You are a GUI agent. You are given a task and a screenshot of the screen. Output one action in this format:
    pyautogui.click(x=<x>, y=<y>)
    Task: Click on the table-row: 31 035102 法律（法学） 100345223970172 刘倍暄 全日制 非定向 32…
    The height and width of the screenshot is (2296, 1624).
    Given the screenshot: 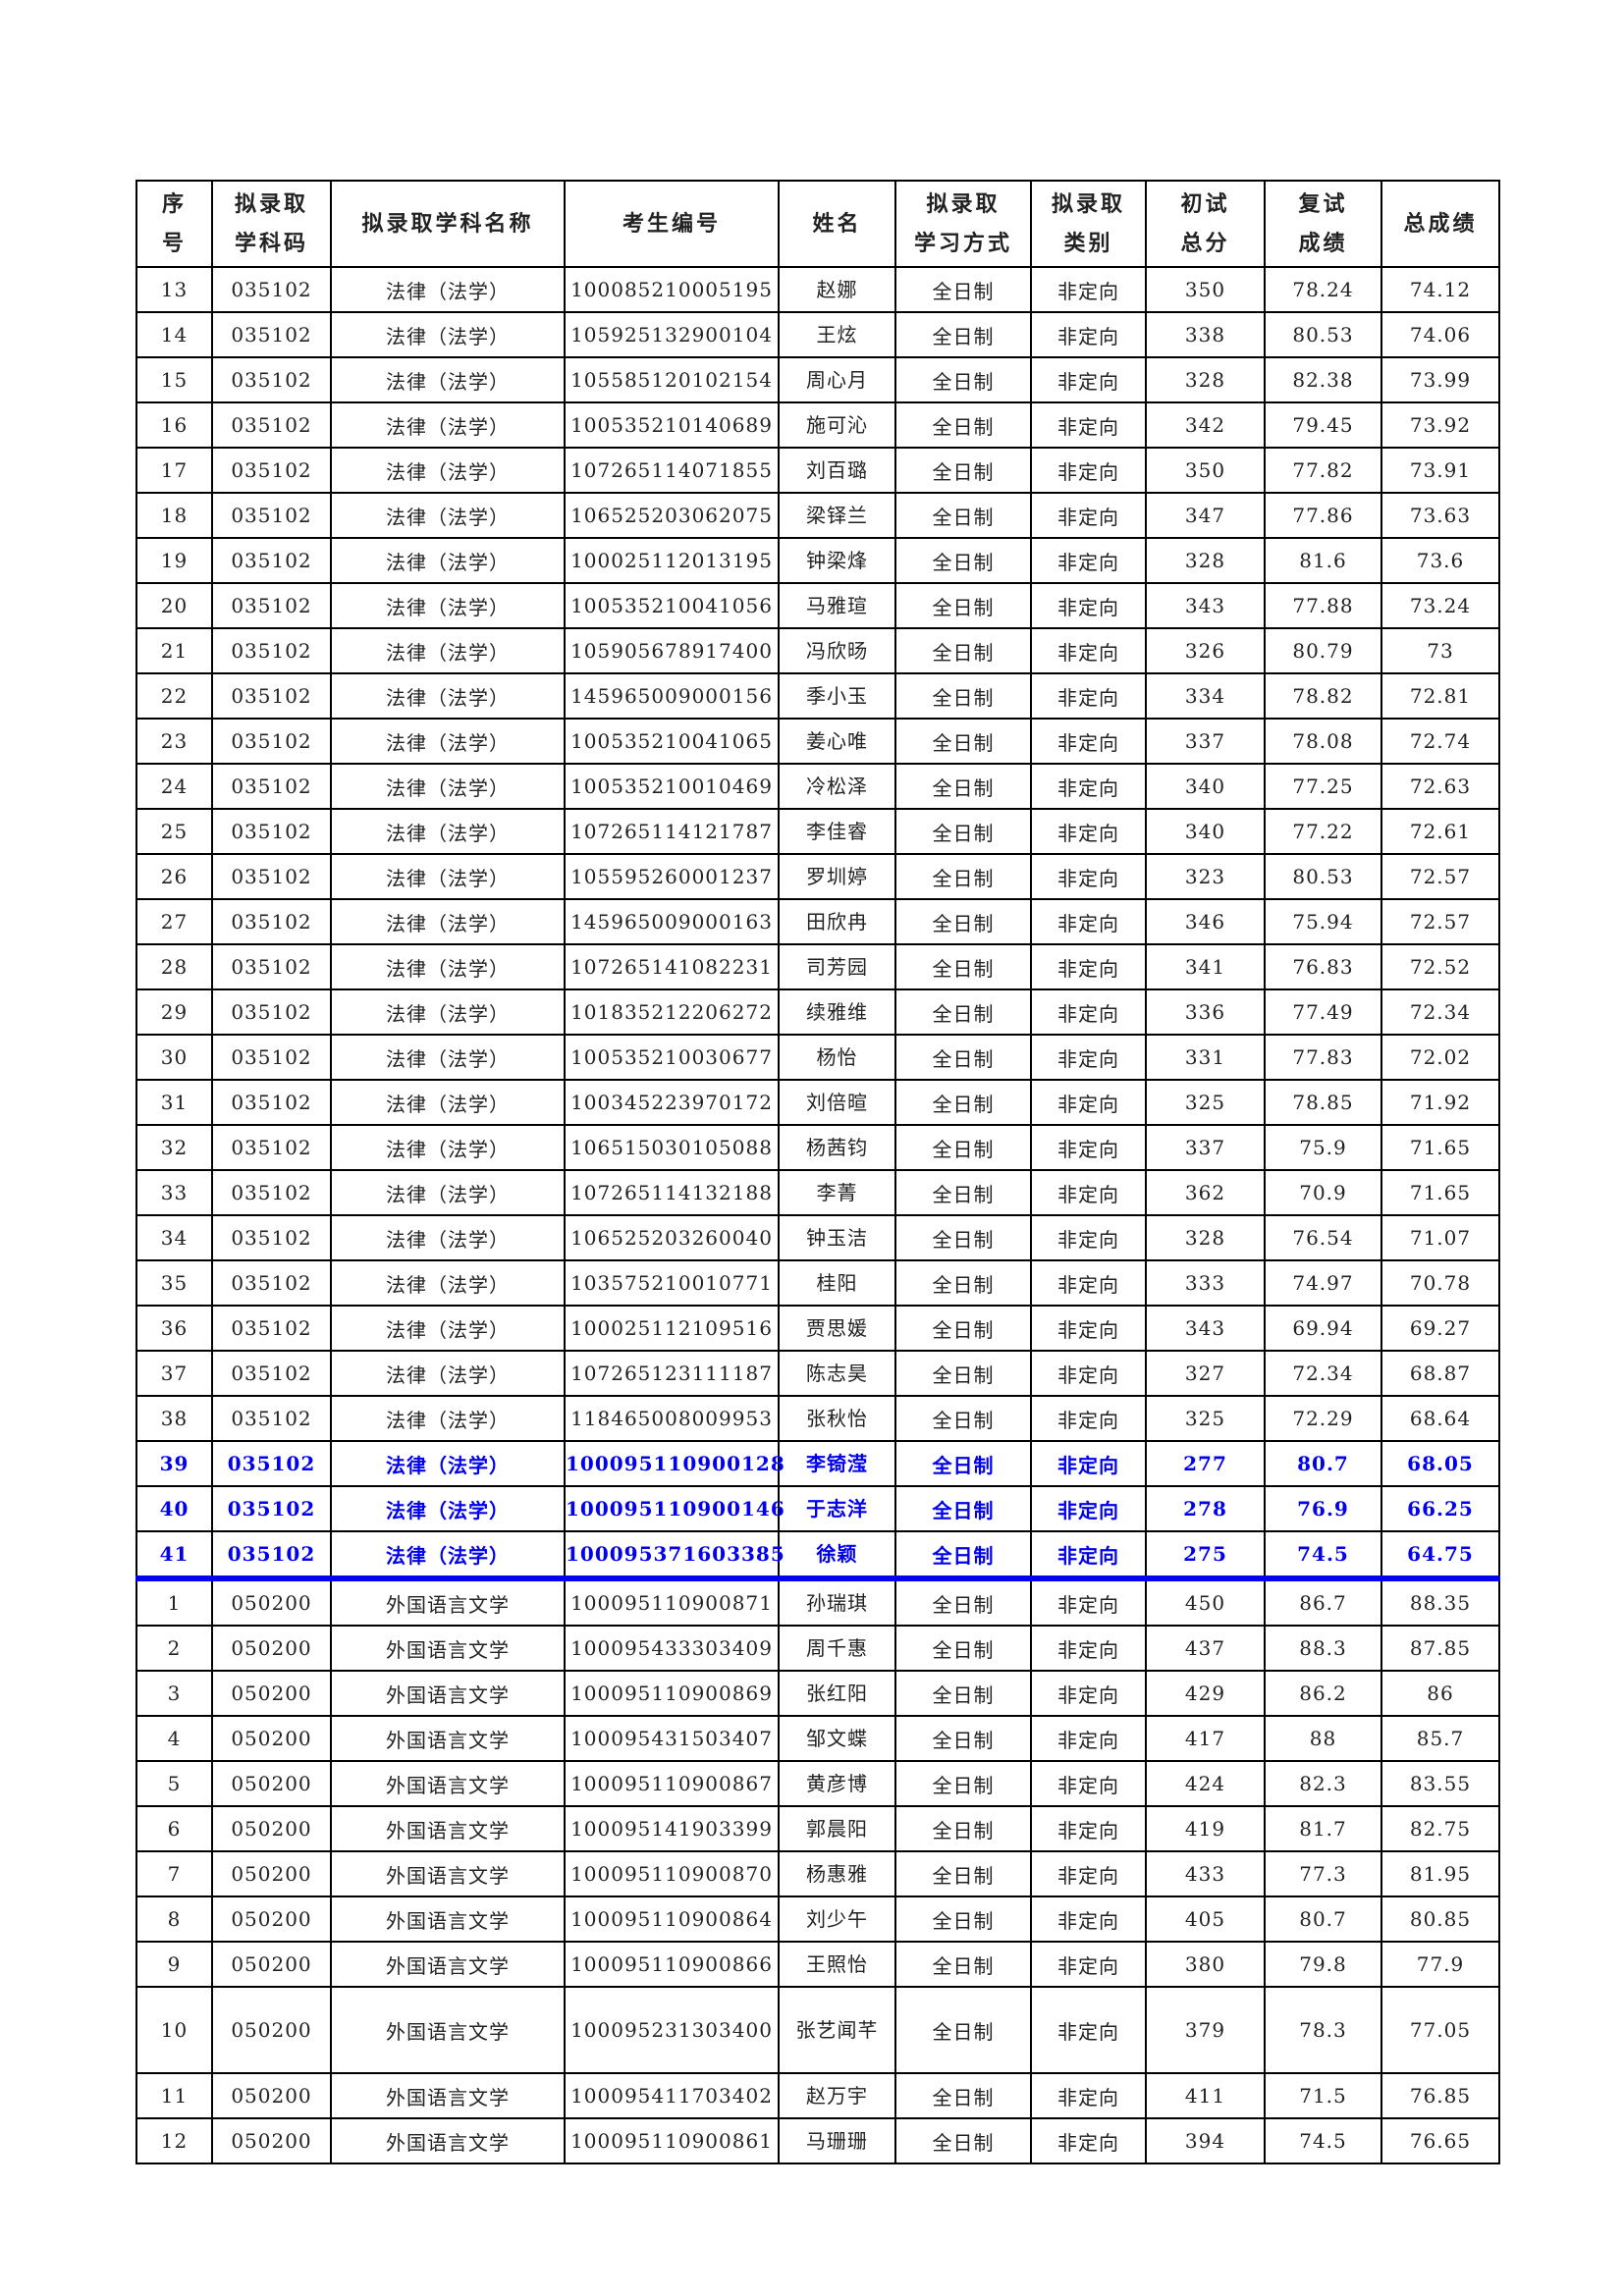 What is the action you would take?
    pyautogui.click(x=817, y=1102)
    